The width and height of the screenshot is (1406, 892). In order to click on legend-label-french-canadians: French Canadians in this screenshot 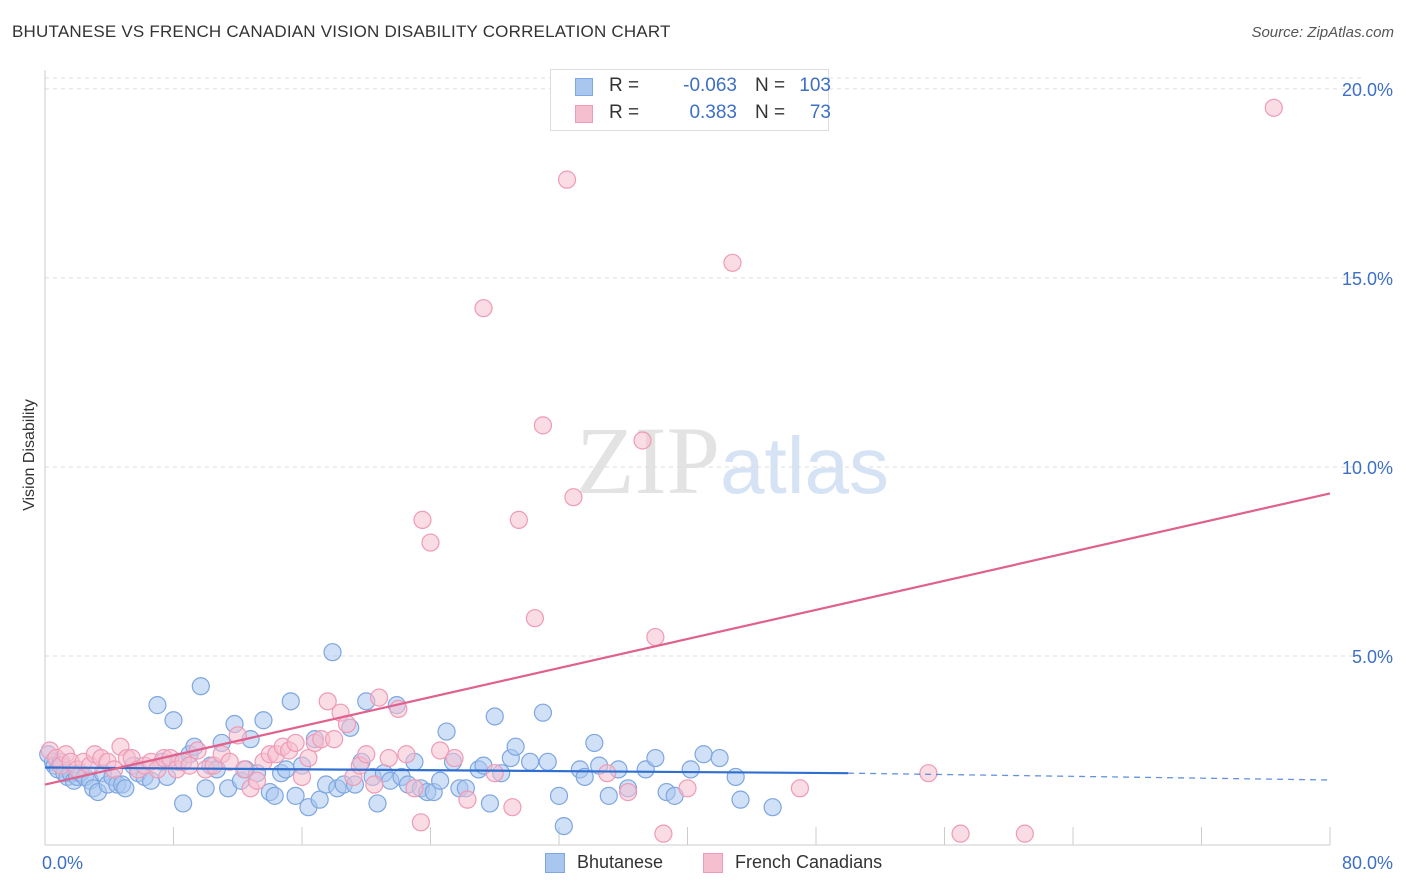, I will do `click(809, 862)`.